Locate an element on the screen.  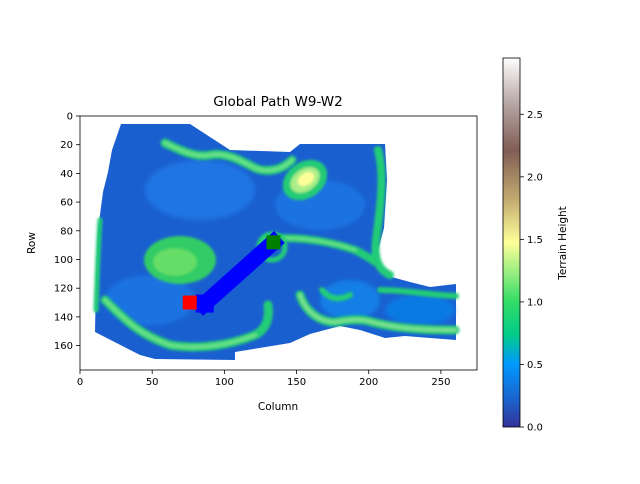
y-axis-label: Row is located at coordinates (32, 243).